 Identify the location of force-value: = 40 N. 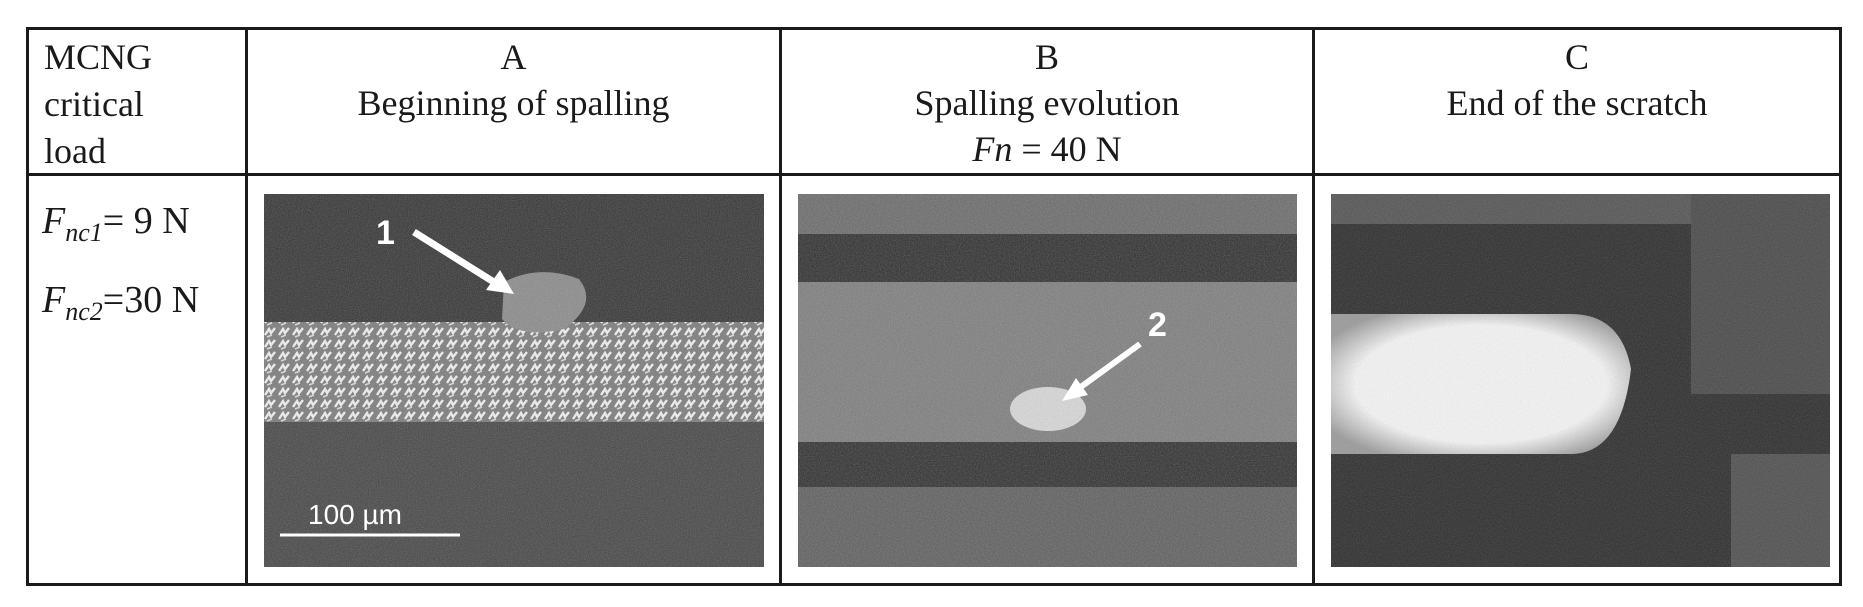
(1067, 149).